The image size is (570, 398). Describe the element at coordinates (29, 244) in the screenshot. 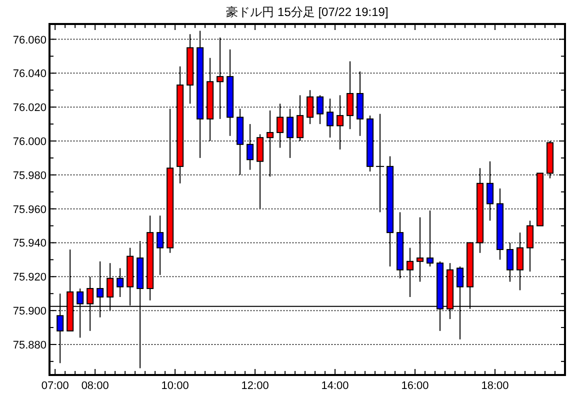

I see `y-tick-label: 75.940` at that location.